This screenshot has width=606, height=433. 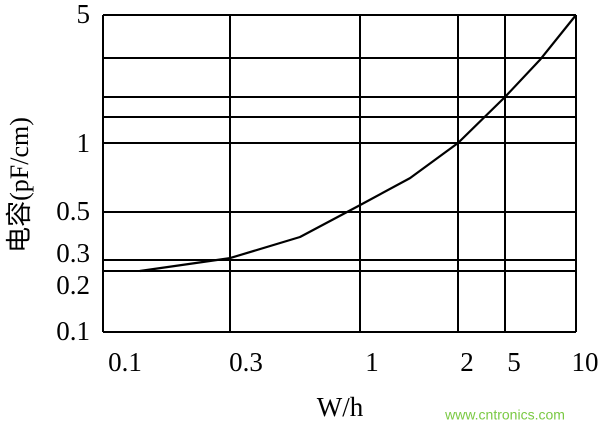 I want to click on x-tick-label: 0.1, so click(x=125, y=362).